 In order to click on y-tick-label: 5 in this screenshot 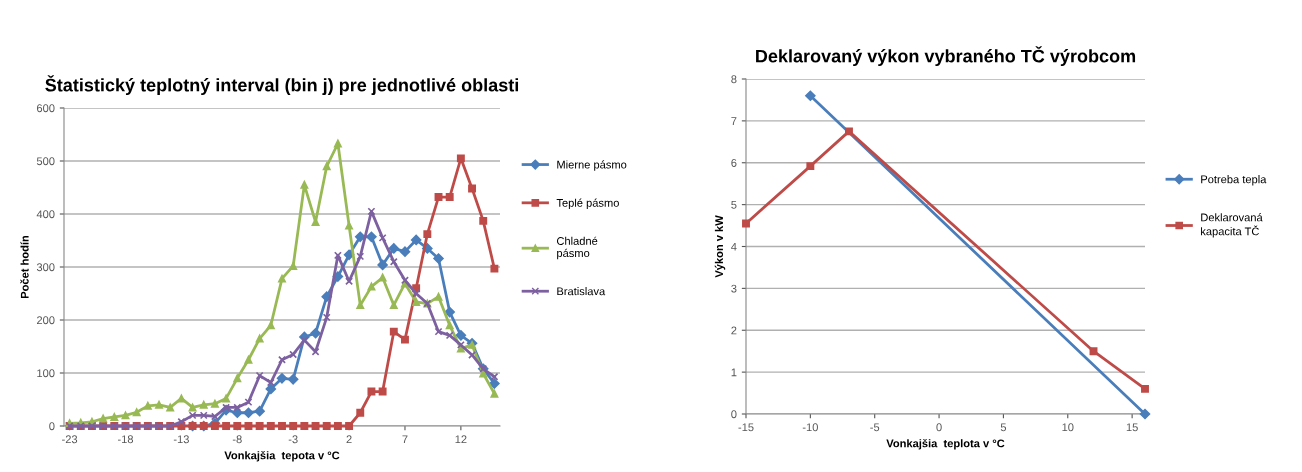, I will do `click(734, 205)`.